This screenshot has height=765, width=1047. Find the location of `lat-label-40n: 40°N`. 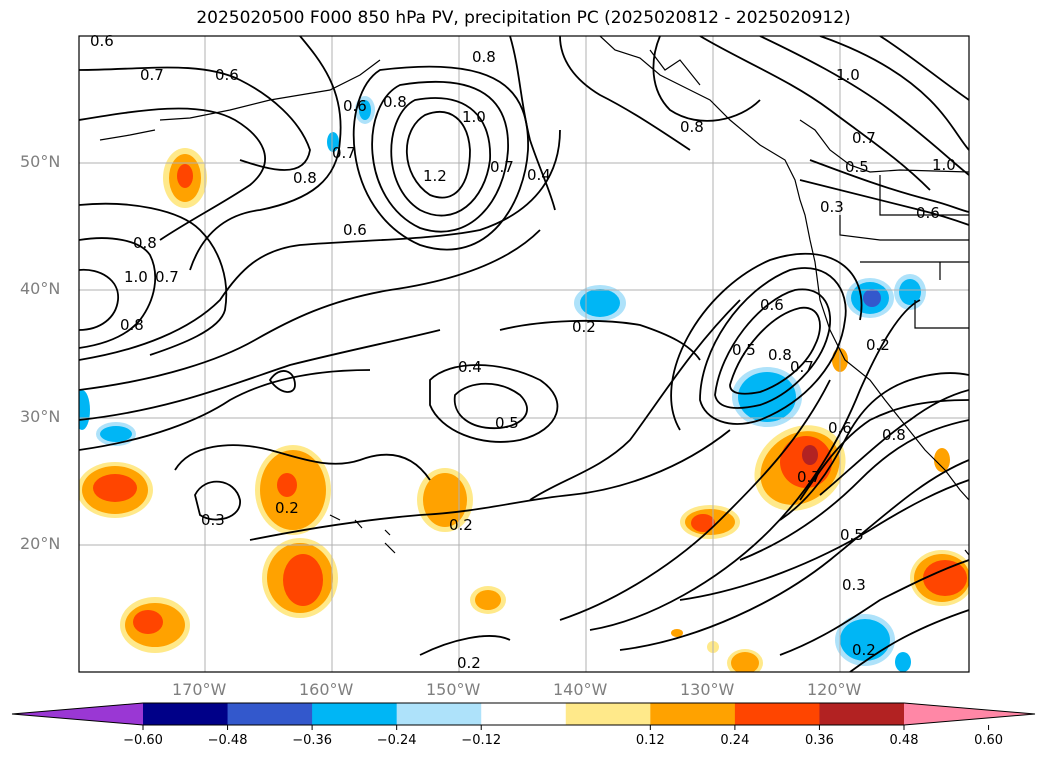

lat-label-40n: 40°N is located at coordinates (40, 288).